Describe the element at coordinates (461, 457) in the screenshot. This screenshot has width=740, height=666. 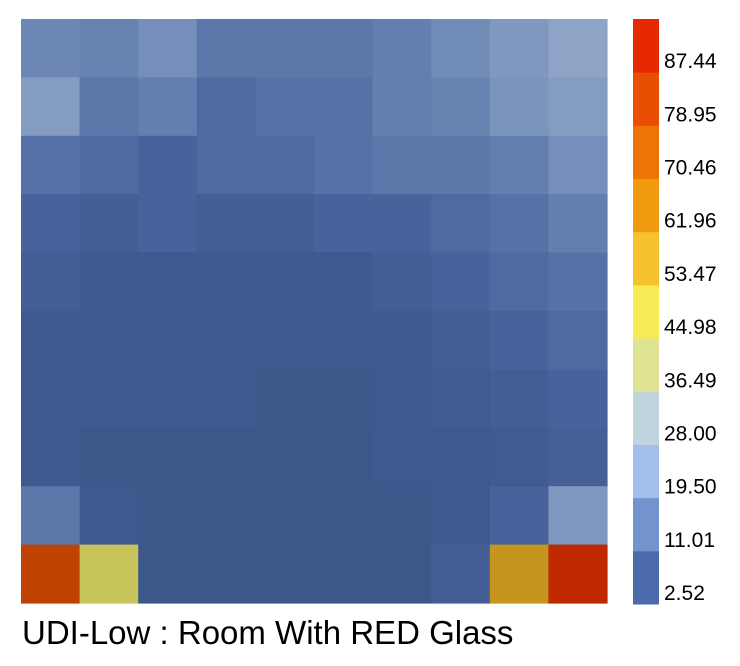
I see `heatmap-cell-r8-c8` at that location.